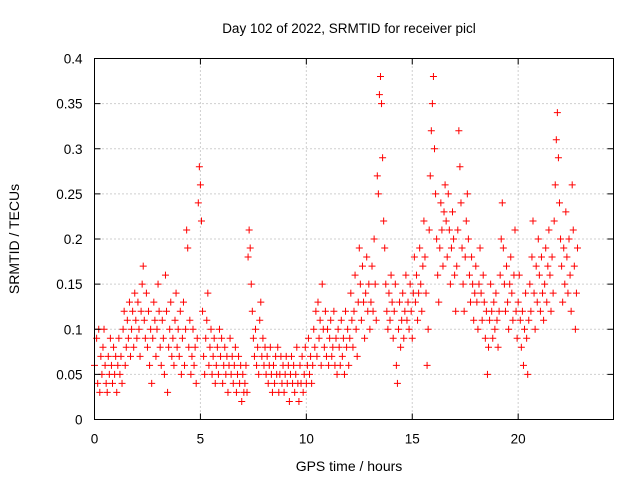 The image size is (640, 480). I want to click on x-tick-label: 15, so click(412, 439).